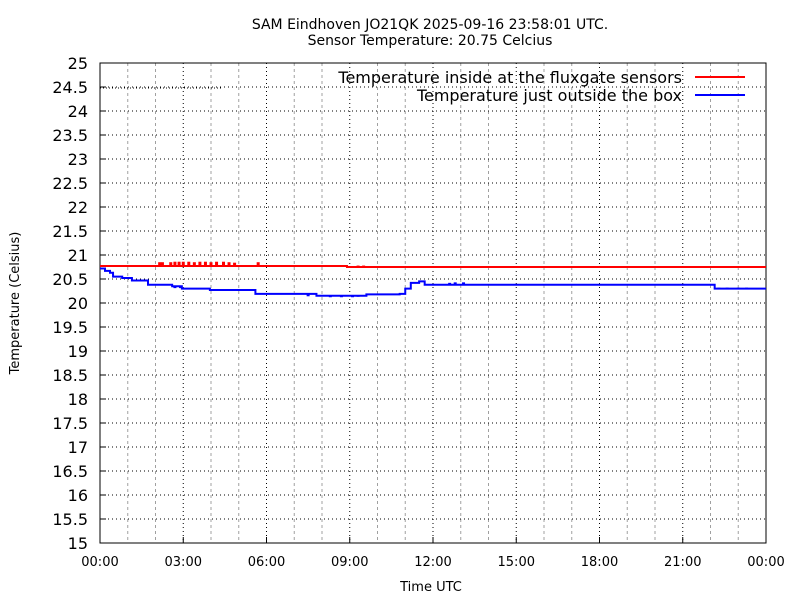 The width and height of the screenshot is (800, 604). I want to click on legend-label-outside: Temperature just outside the box, so click(549, 95).